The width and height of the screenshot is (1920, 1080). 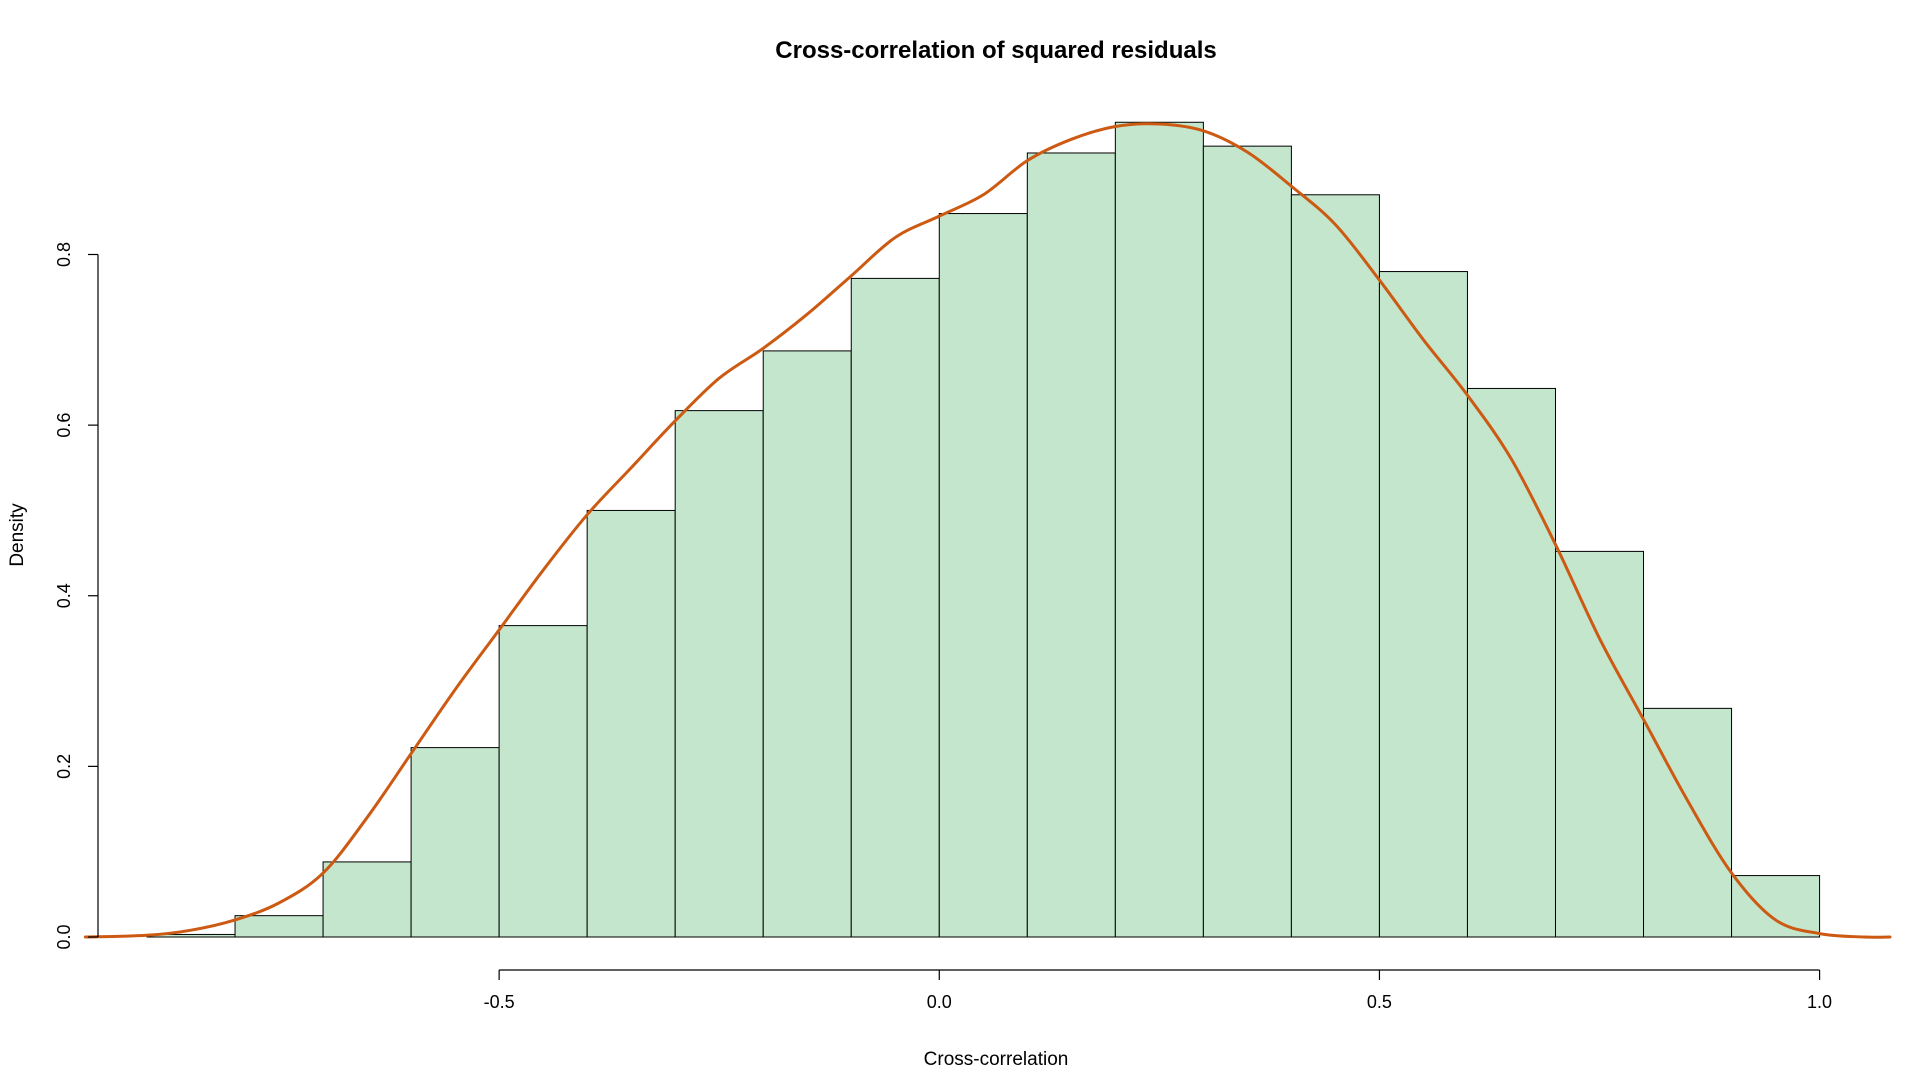 I want to click on y-tick-label: 0.6, so click(x=64, y=425).